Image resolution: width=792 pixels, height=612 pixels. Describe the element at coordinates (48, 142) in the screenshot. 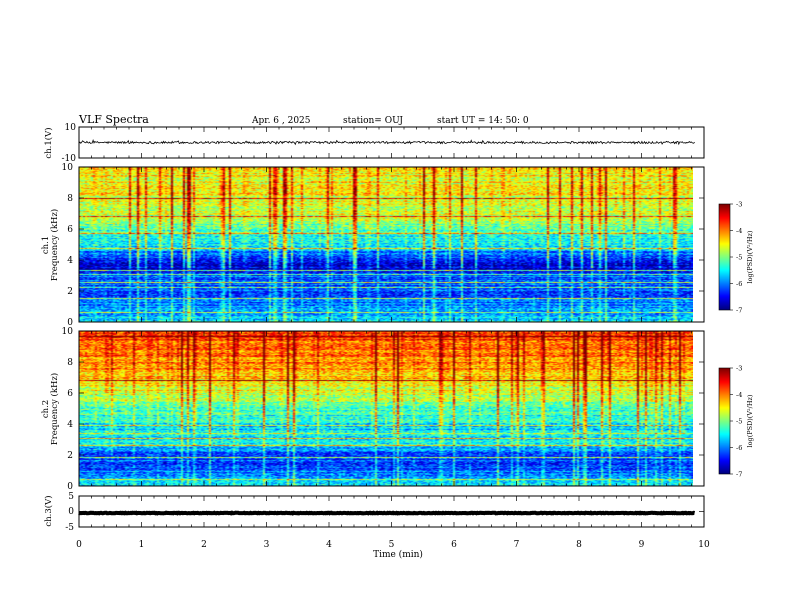

I see `ch1-waveform-ylabel: ch.1(V)` at that location.